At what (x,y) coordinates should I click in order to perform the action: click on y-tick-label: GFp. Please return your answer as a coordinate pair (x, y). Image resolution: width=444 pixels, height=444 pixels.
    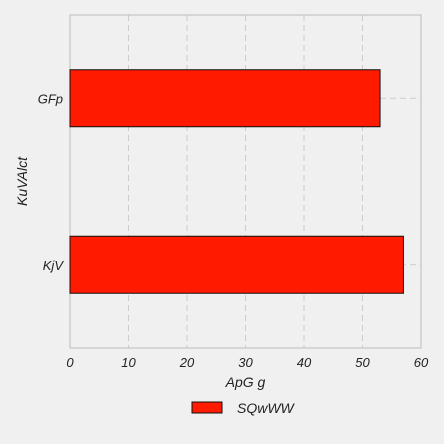
    Looking at the image, I should click on (50, 98).